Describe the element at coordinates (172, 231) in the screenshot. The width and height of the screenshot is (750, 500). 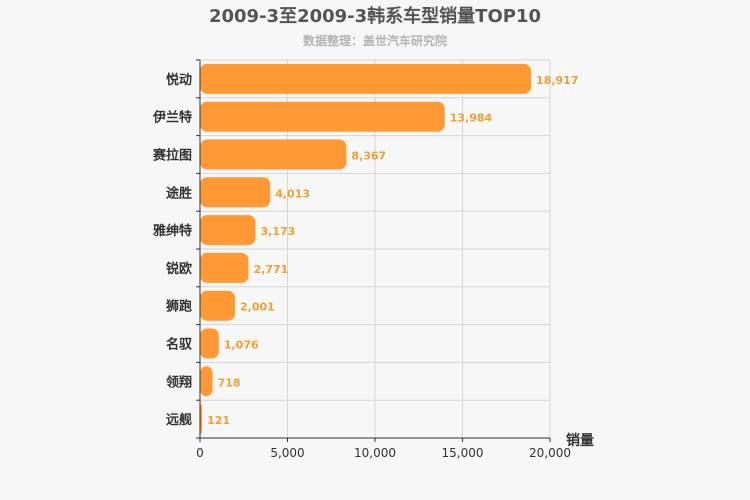
I see `category-label: 雅绅特` at that location.